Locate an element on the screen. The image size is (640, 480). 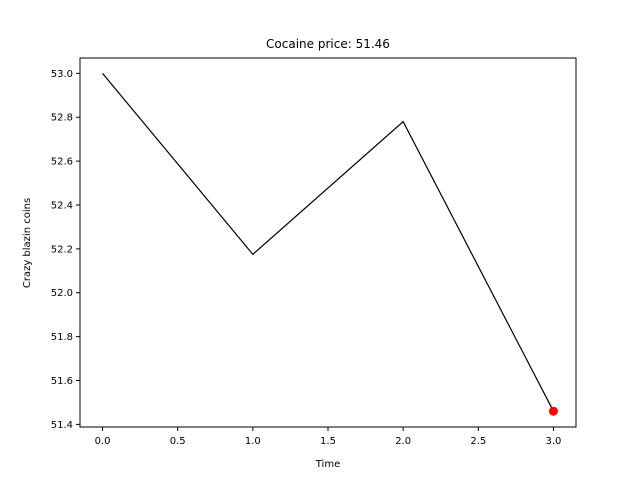
y-tick-label-3: 52.0 is located at coordinates (62, 293).